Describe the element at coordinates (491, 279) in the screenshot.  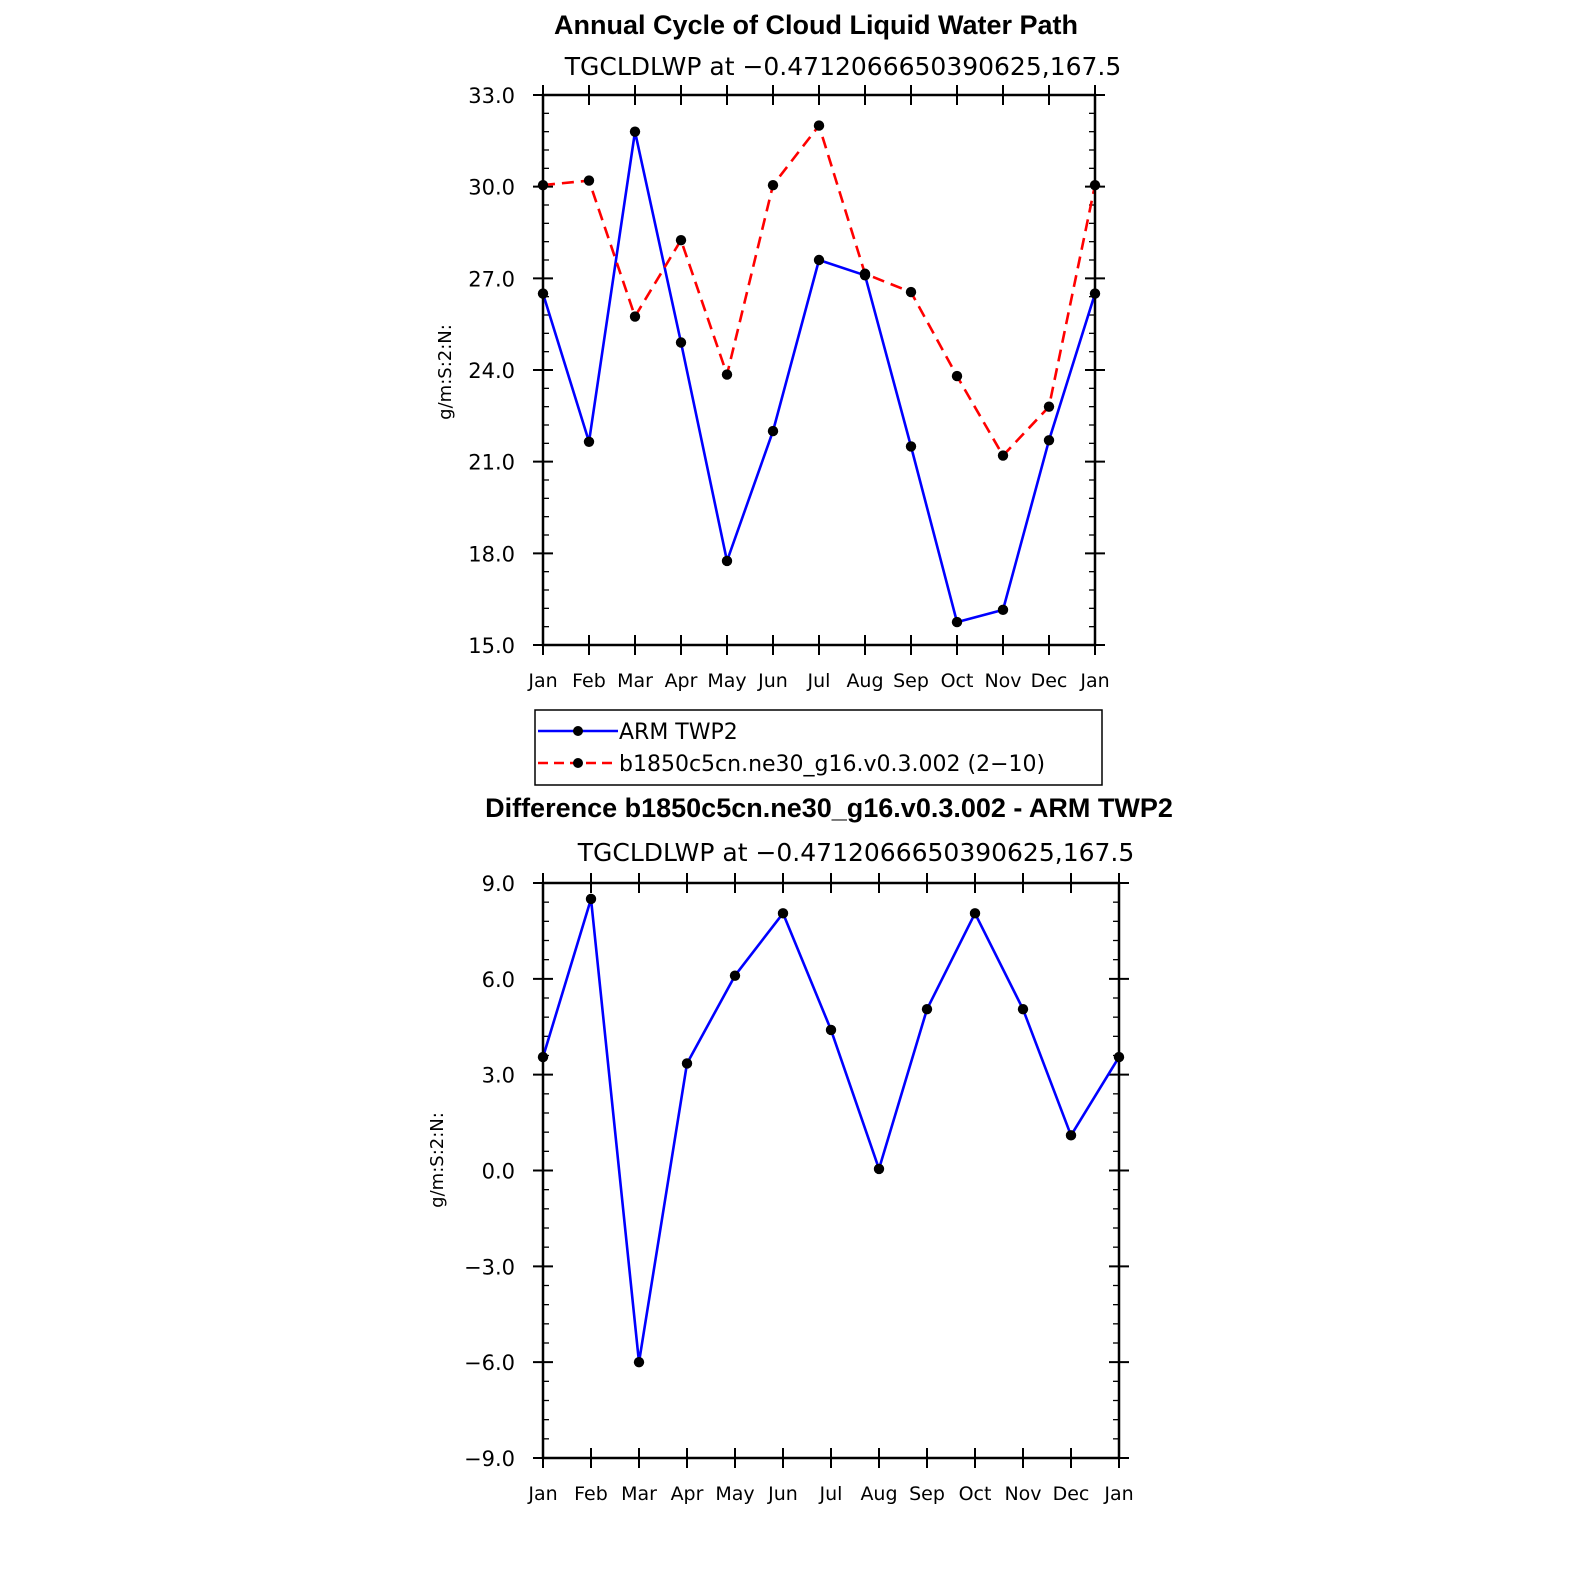
I see `top-y-tick-label: 27.0` at that location.